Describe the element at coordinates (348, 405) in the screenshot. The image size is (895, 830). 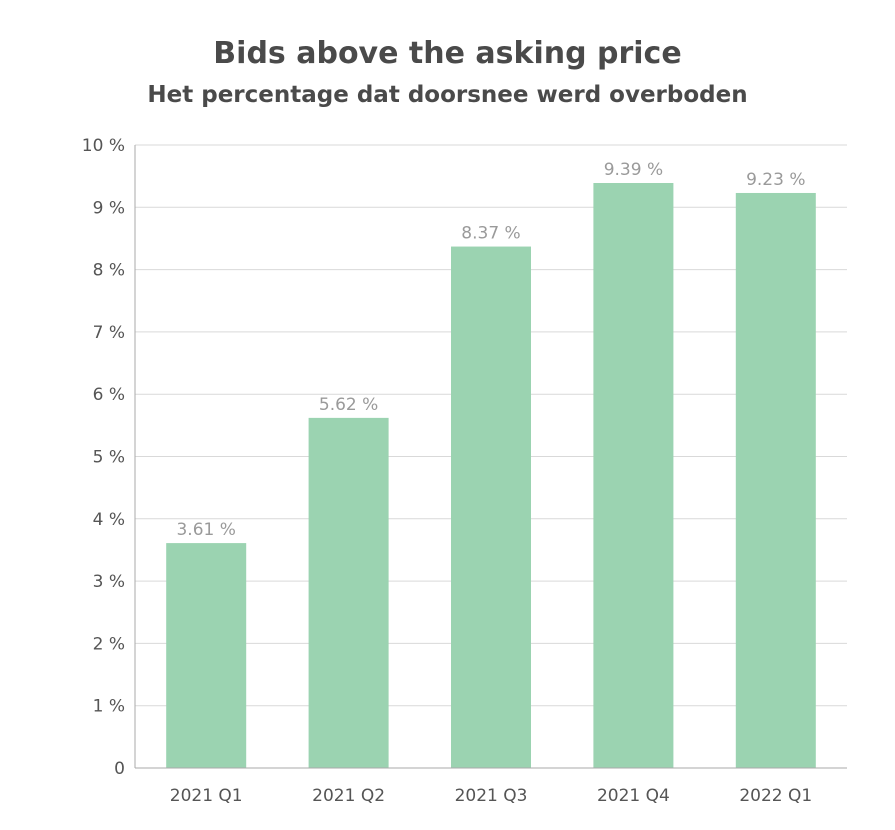
I see `data-label: 5.62 %` at that location.